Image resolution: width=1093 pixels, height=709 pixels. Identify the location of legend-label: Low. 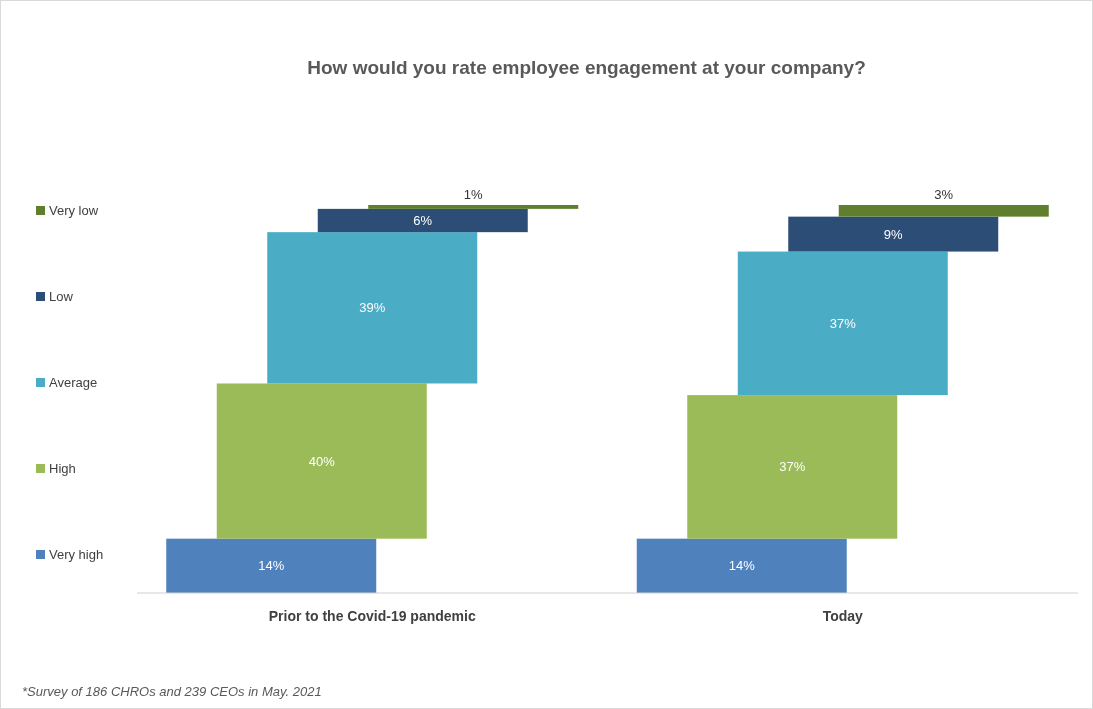
(61, 296).